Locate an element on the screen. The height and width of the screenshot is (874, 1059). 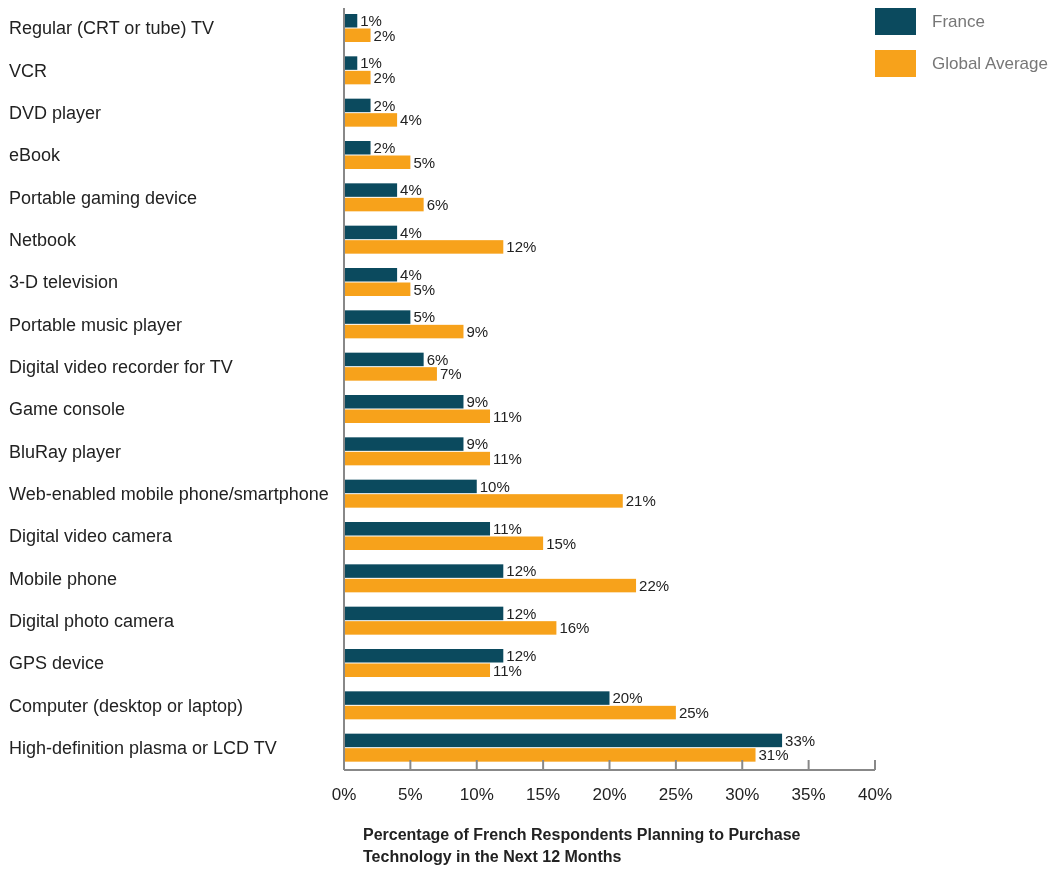
x-tick-label: 0% is located at coordinates (344, 794).